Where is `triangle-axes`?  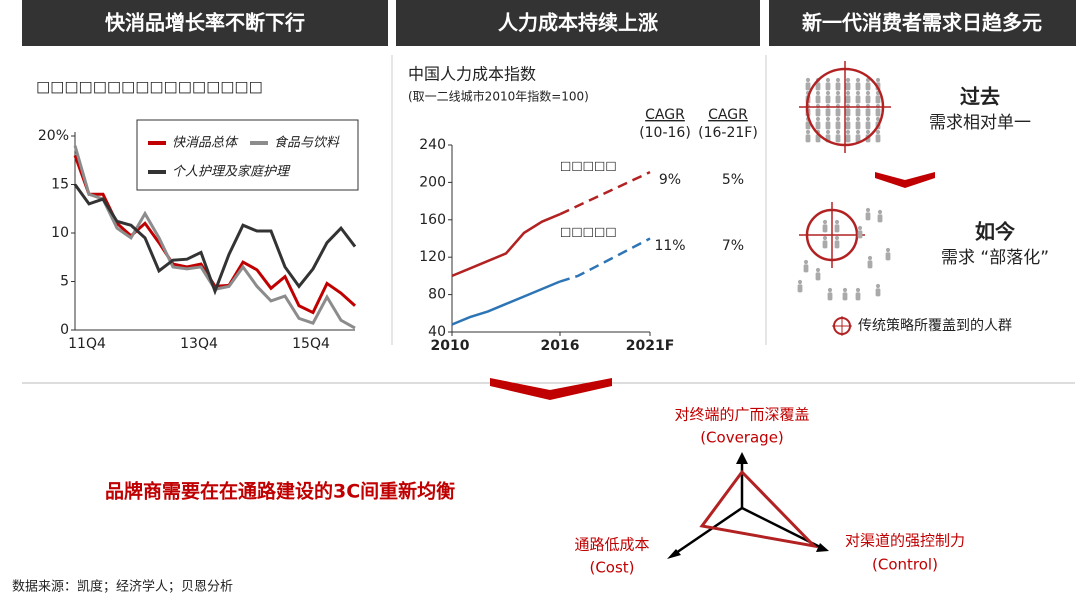
triangle-axes is located at coordinates (747, 508).